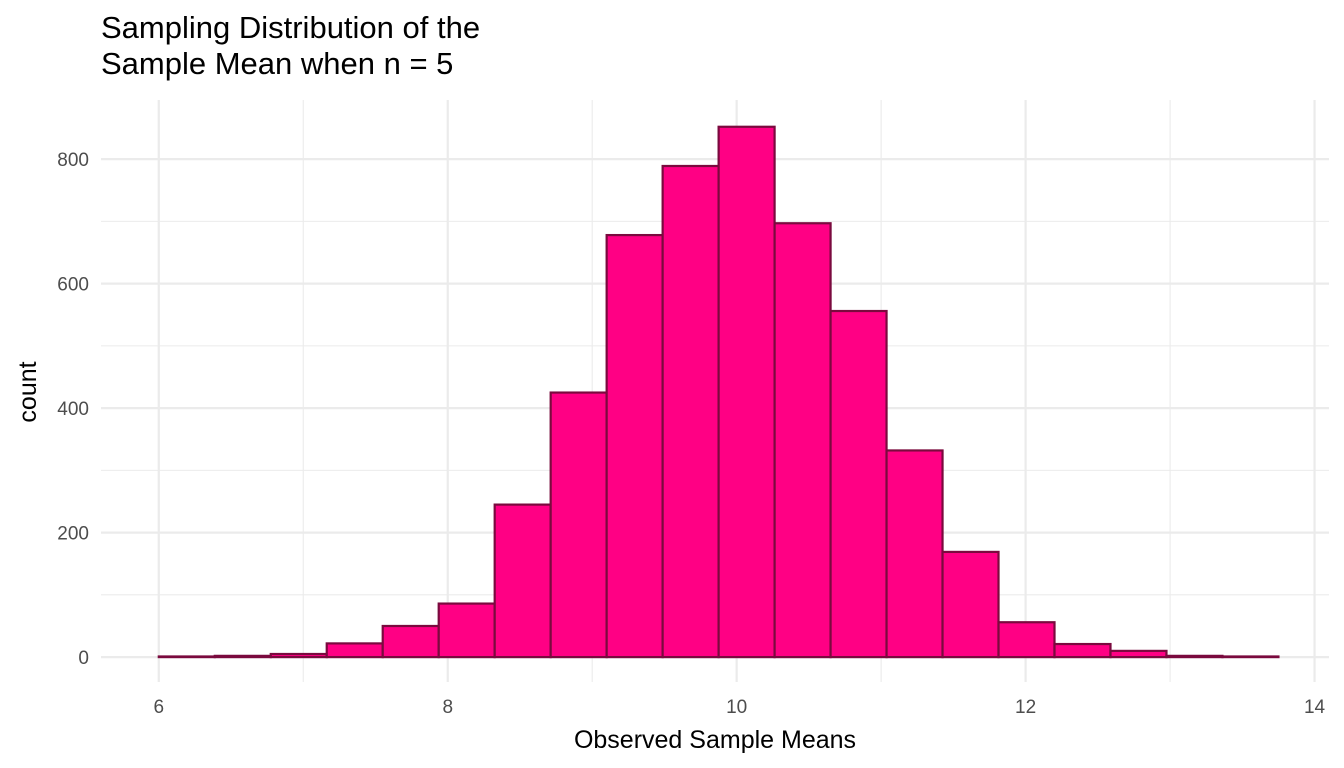 This screenshot has height=768, width=1344. What do you see at coordinates (73, 534) in the screenshot?
I see `y-tick-label: 200` at bounding box center [73, 534].